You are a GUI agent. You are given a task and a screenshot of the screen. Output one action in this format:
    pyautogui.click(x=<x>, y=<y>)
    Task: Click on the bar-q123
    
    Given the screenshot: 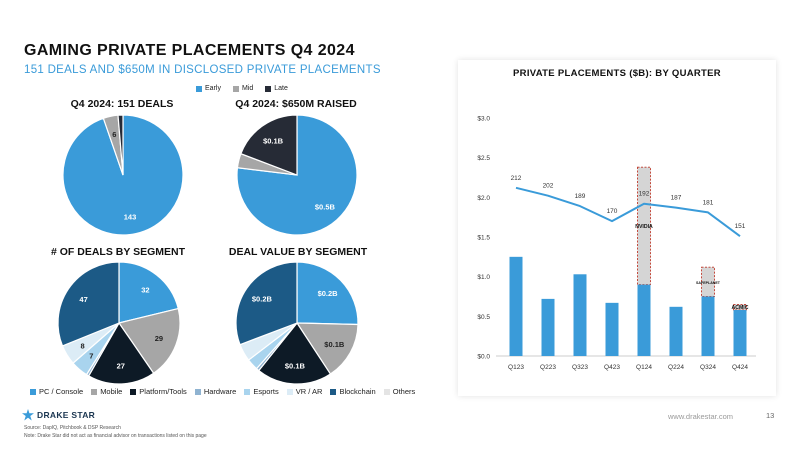 What is the action you would take?
    pyautogui.click(x=516, y=306)
    